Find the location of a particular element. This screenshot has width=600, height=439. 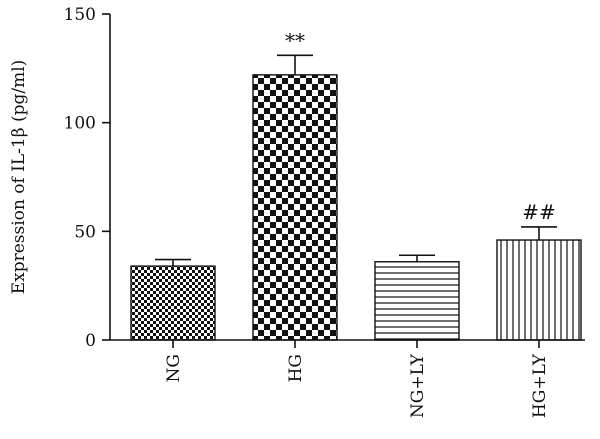

y-tick-label: 150 is located at coordinates (80, 15).